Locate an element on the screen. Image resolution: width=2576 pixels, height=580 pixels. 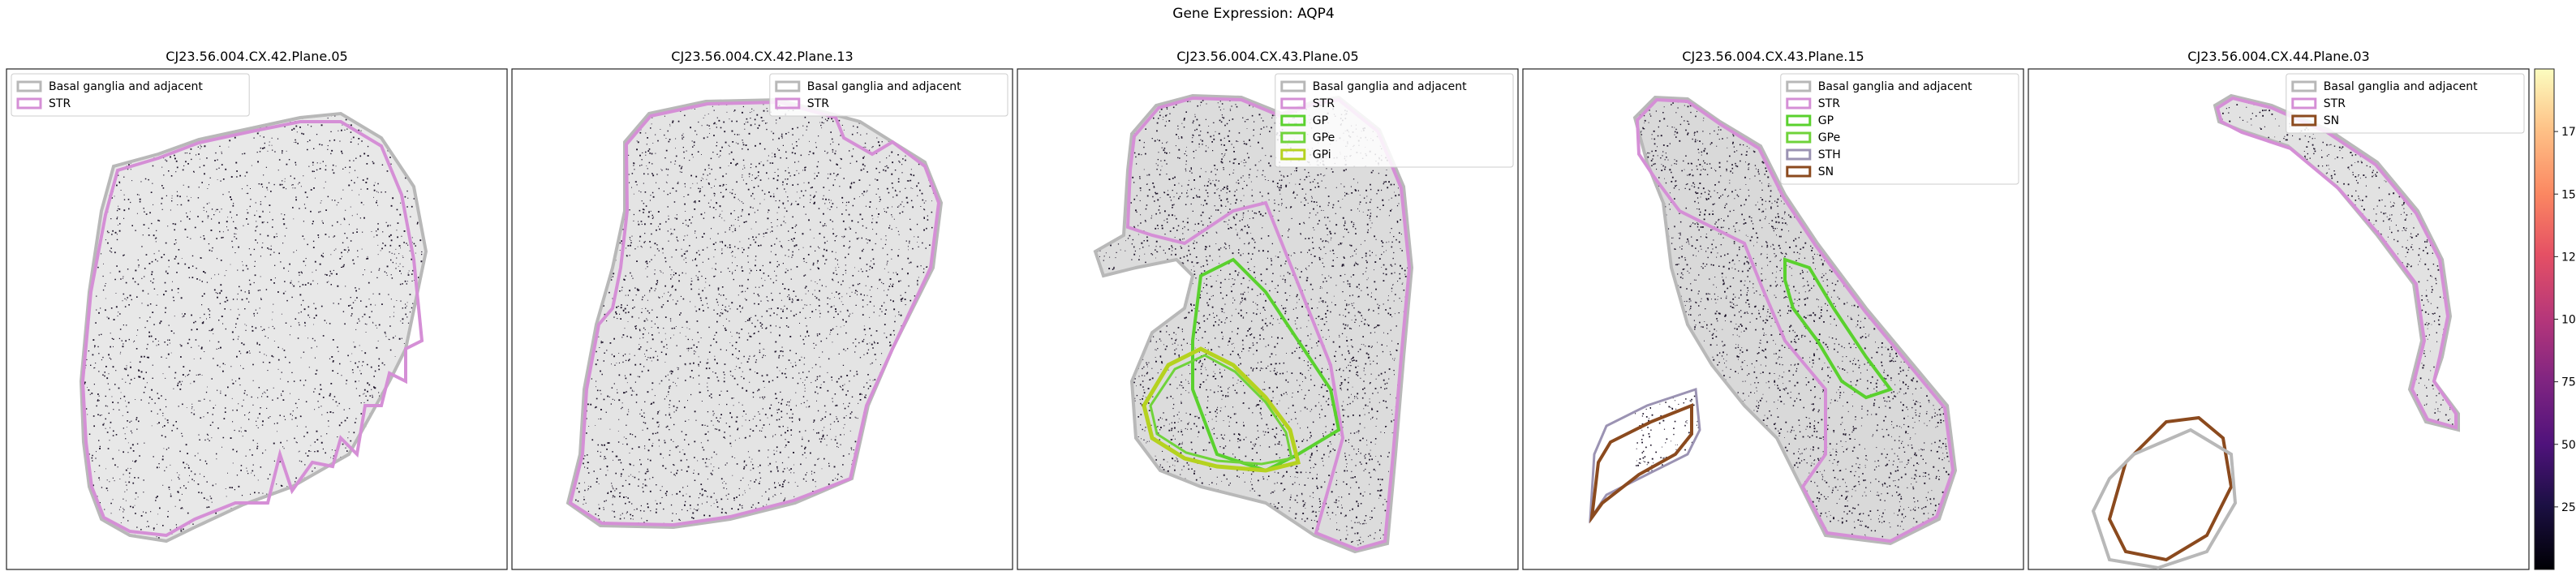
colorbar: 255075100125150175Raw Counts is located at coordinates (2555, 319).